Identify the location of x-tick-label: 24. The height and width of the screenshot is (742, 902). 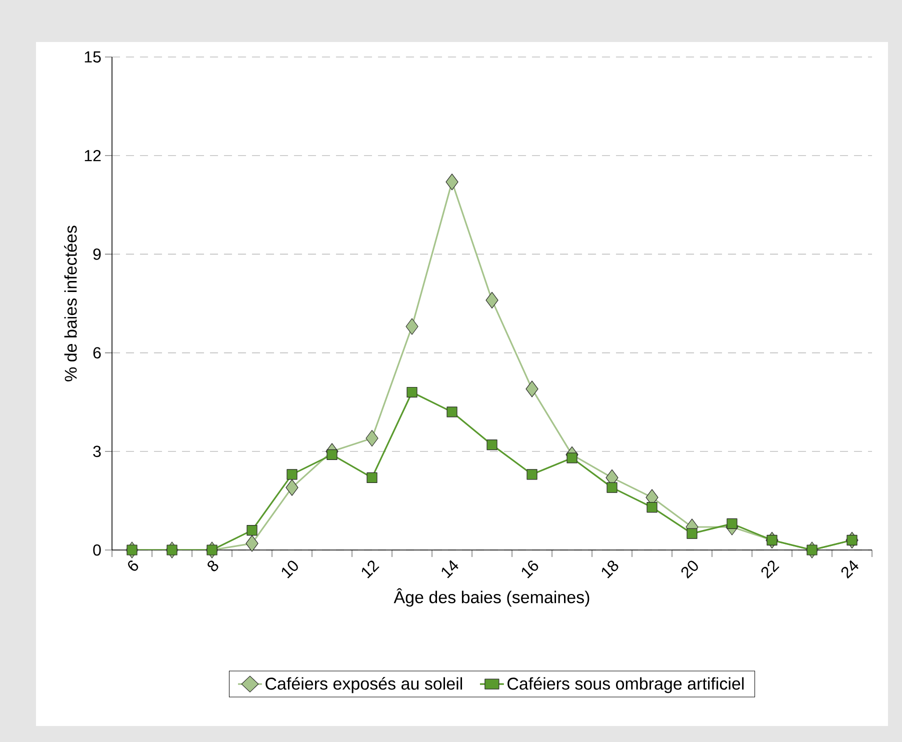
(849, 569).